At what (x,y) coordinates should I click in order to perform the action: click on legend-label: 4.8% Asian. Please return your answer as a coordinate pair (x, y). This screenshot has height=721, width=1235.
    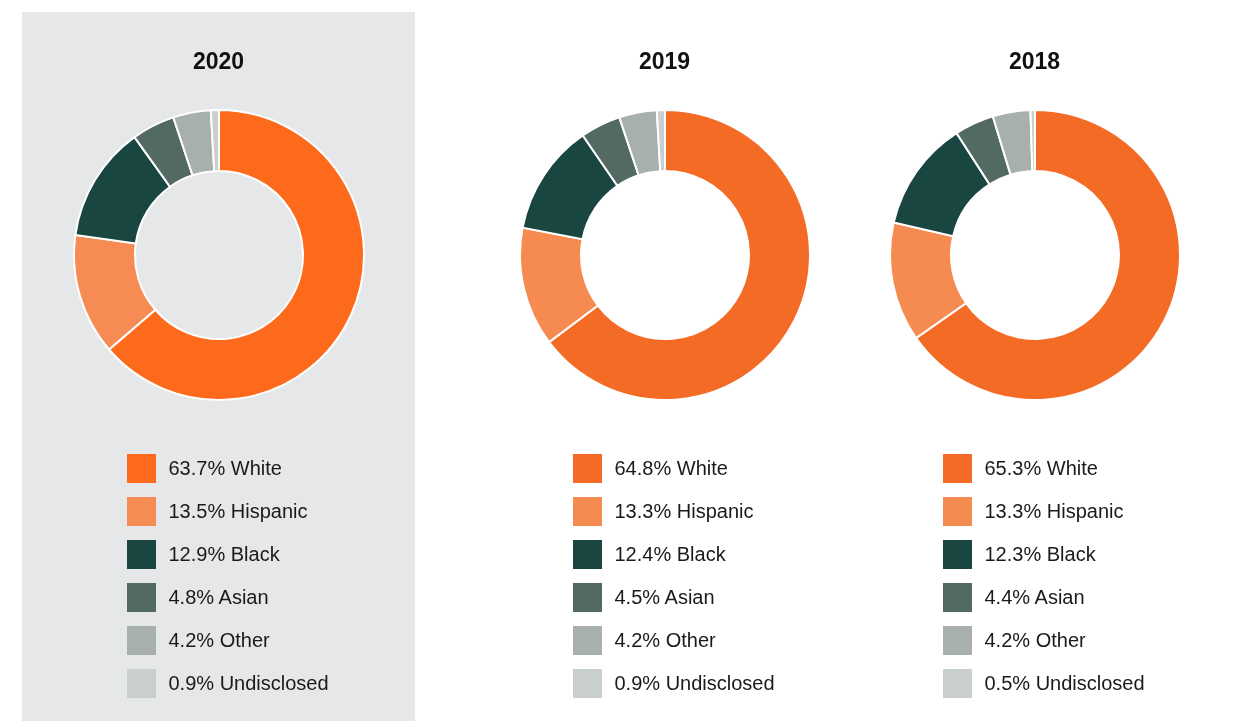
    Looking at the image, I should click on (218, 597).